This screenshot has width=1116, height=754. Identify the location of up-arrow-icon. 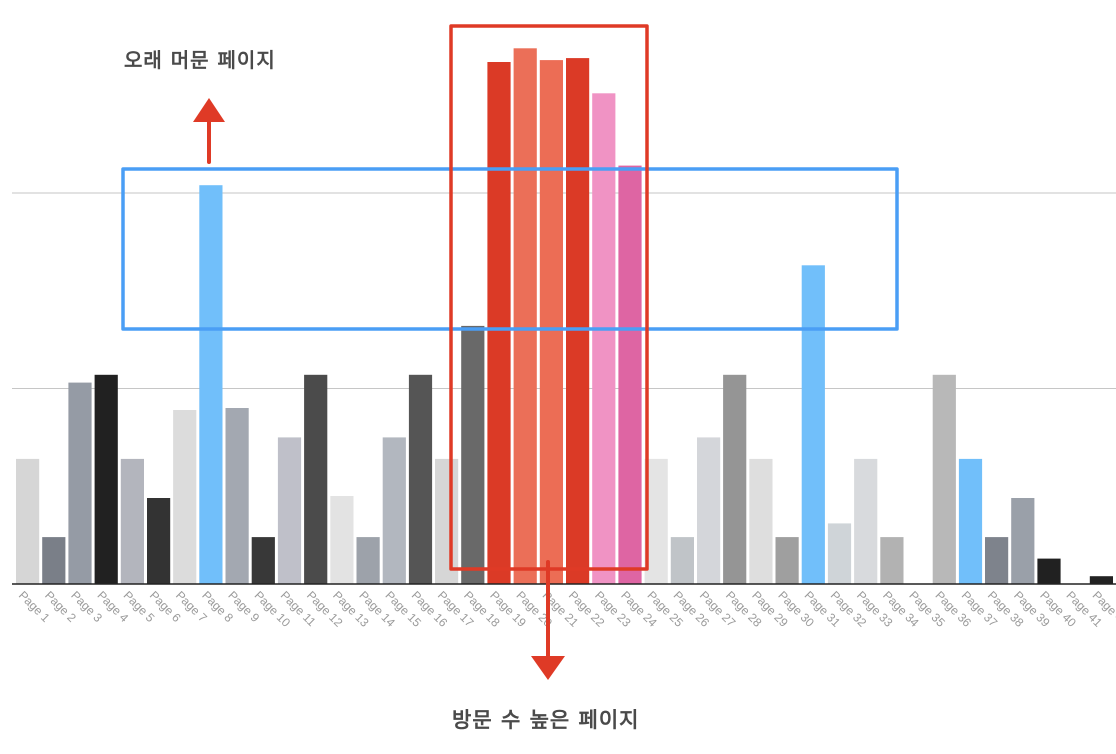
(209, 131).